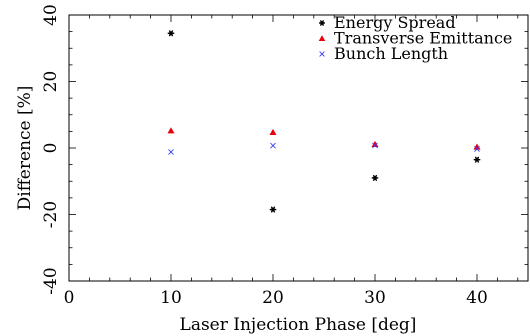  Describe the element at coordinates (477, 298) in the screenshot. I see `x-tick-label: 40` at that location.